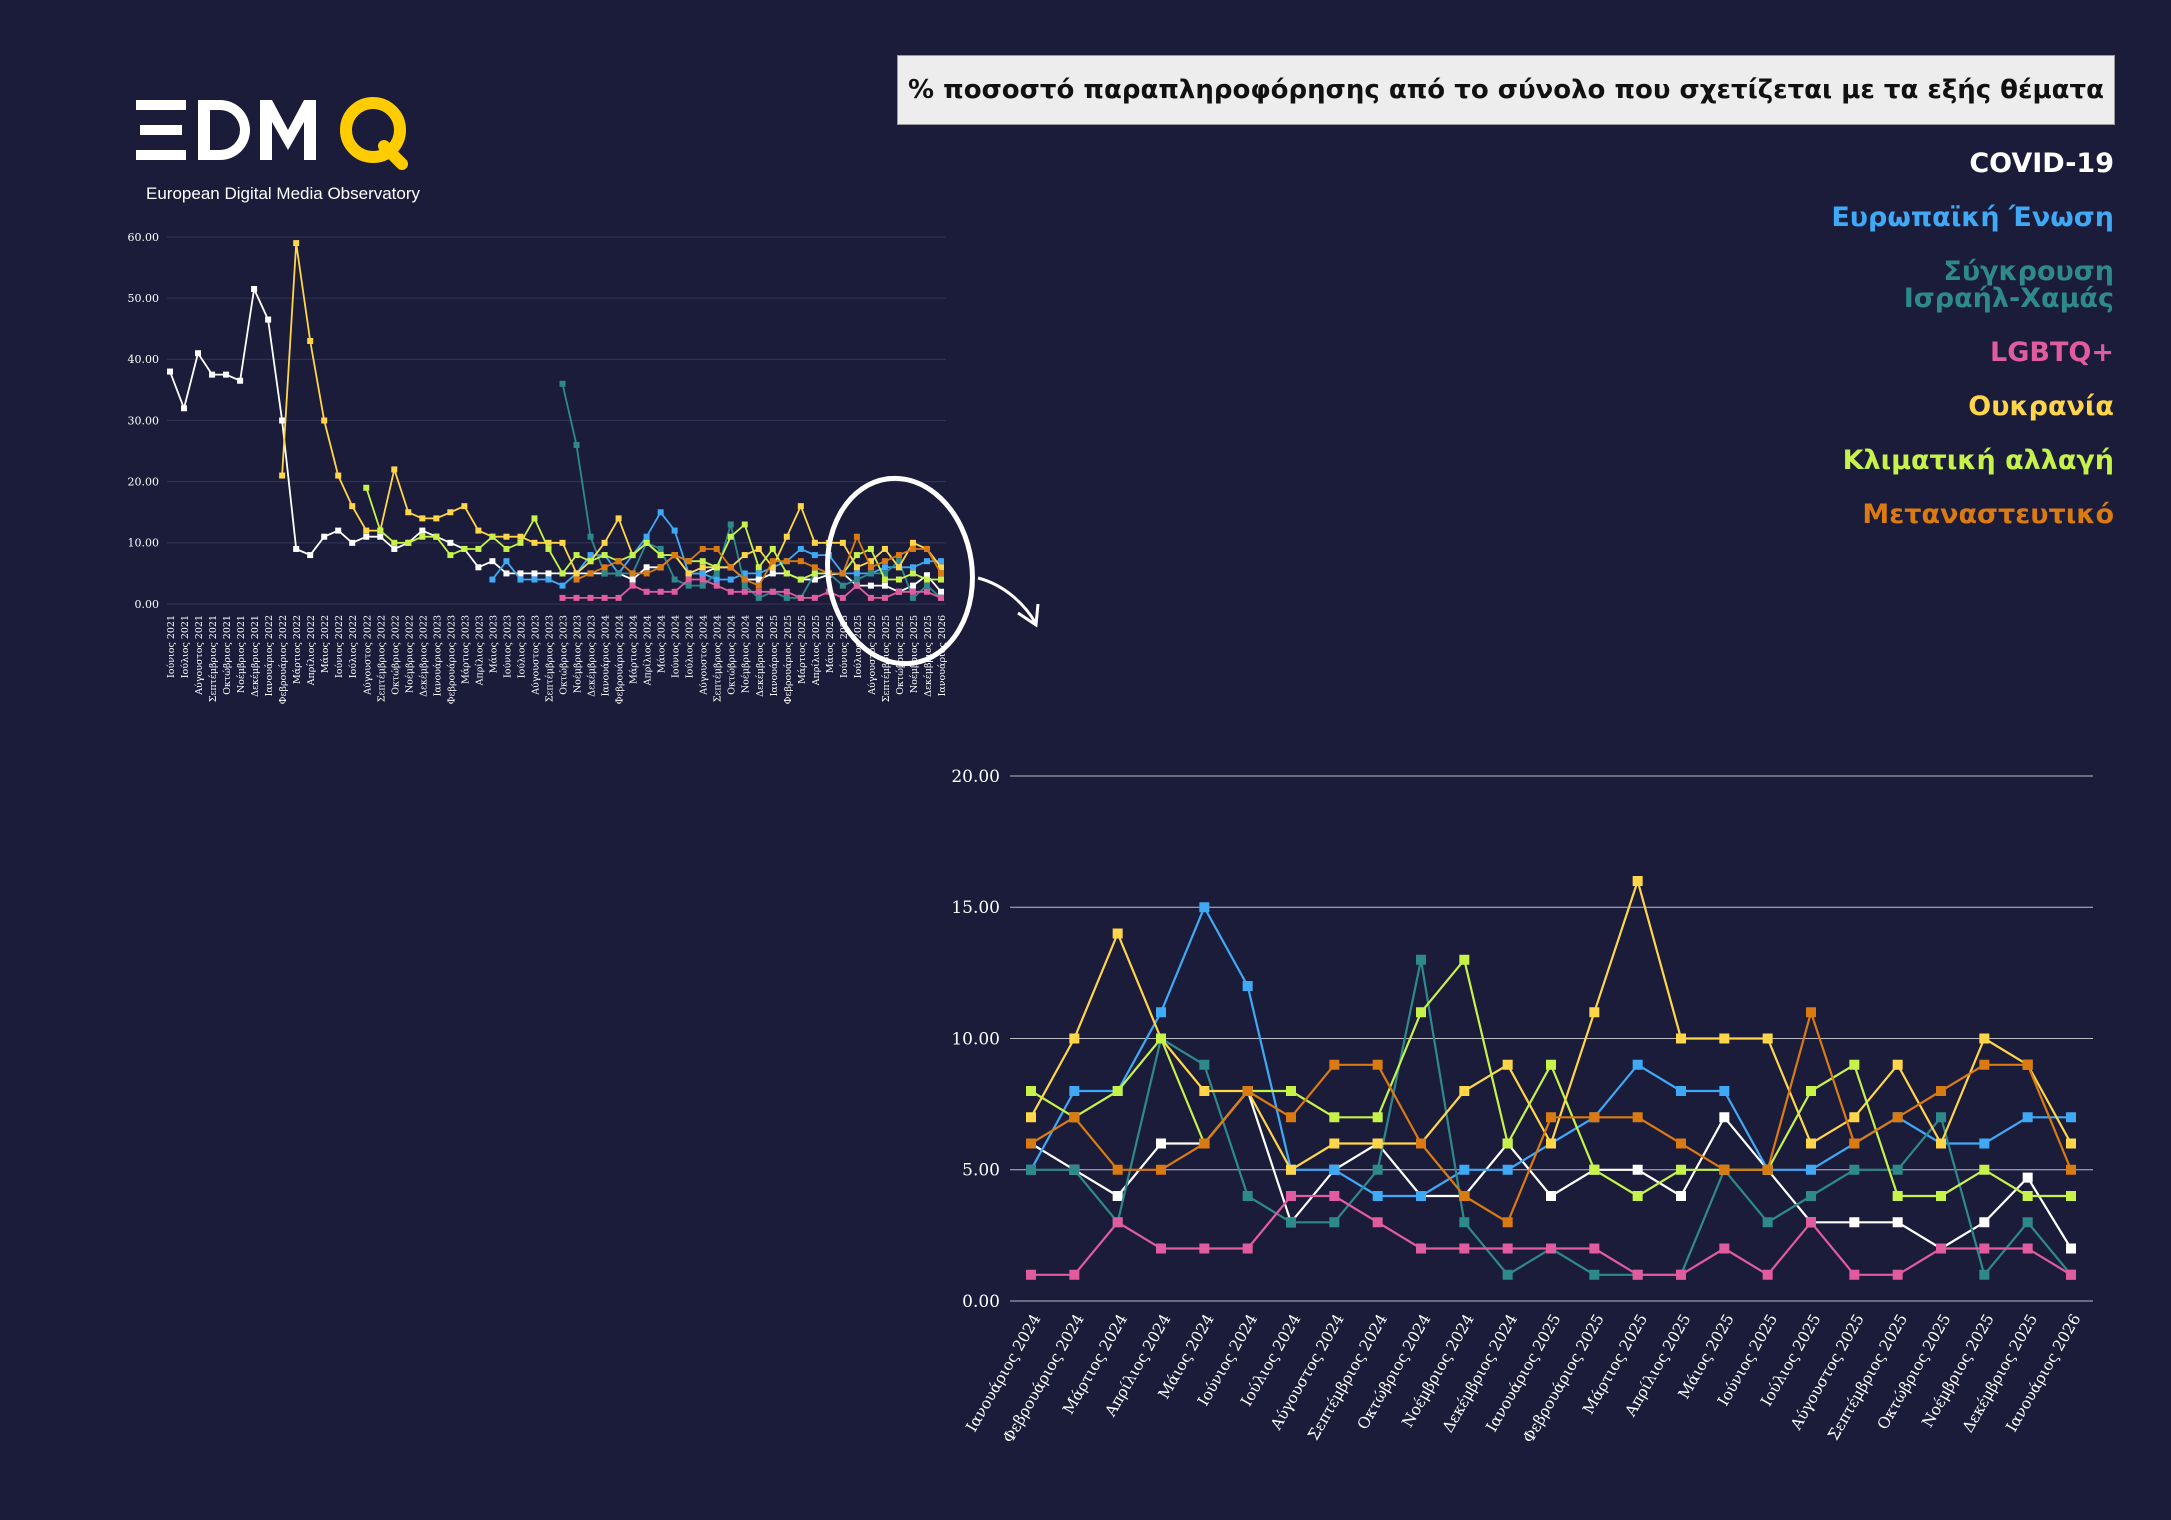  What do you see at coordinates (171, 646) in the screenshot?
I see `x-tick-label: Ιούνιος 2021` at bounding box center [171, 646].